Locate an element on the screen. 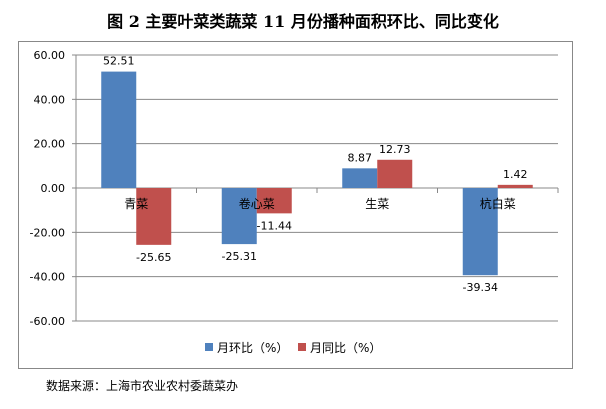  data-label: 8.87 is located at coordinates (360, 157).